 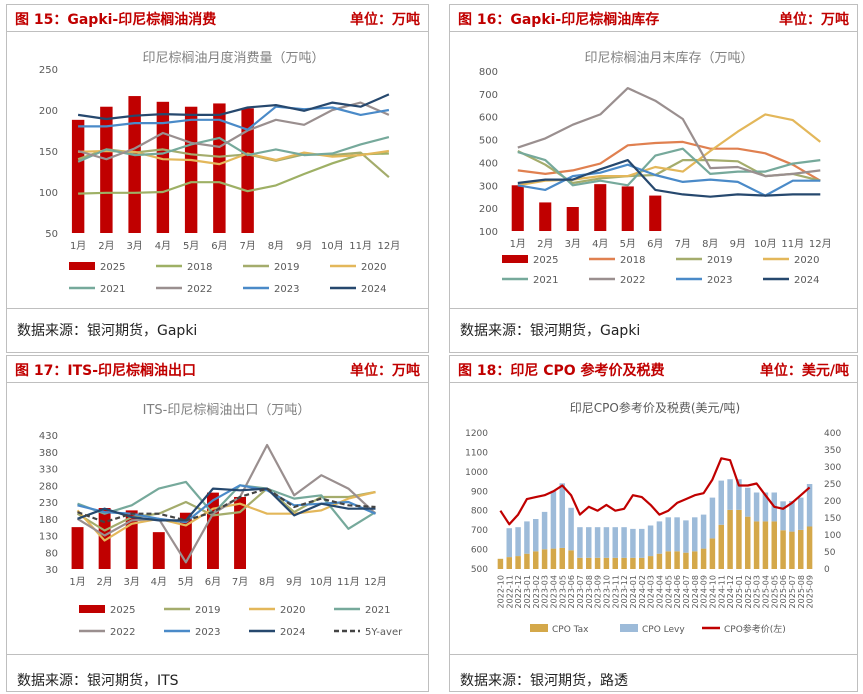 I want to click on y-tick-label-right: 350, so click(x=832, y=451).